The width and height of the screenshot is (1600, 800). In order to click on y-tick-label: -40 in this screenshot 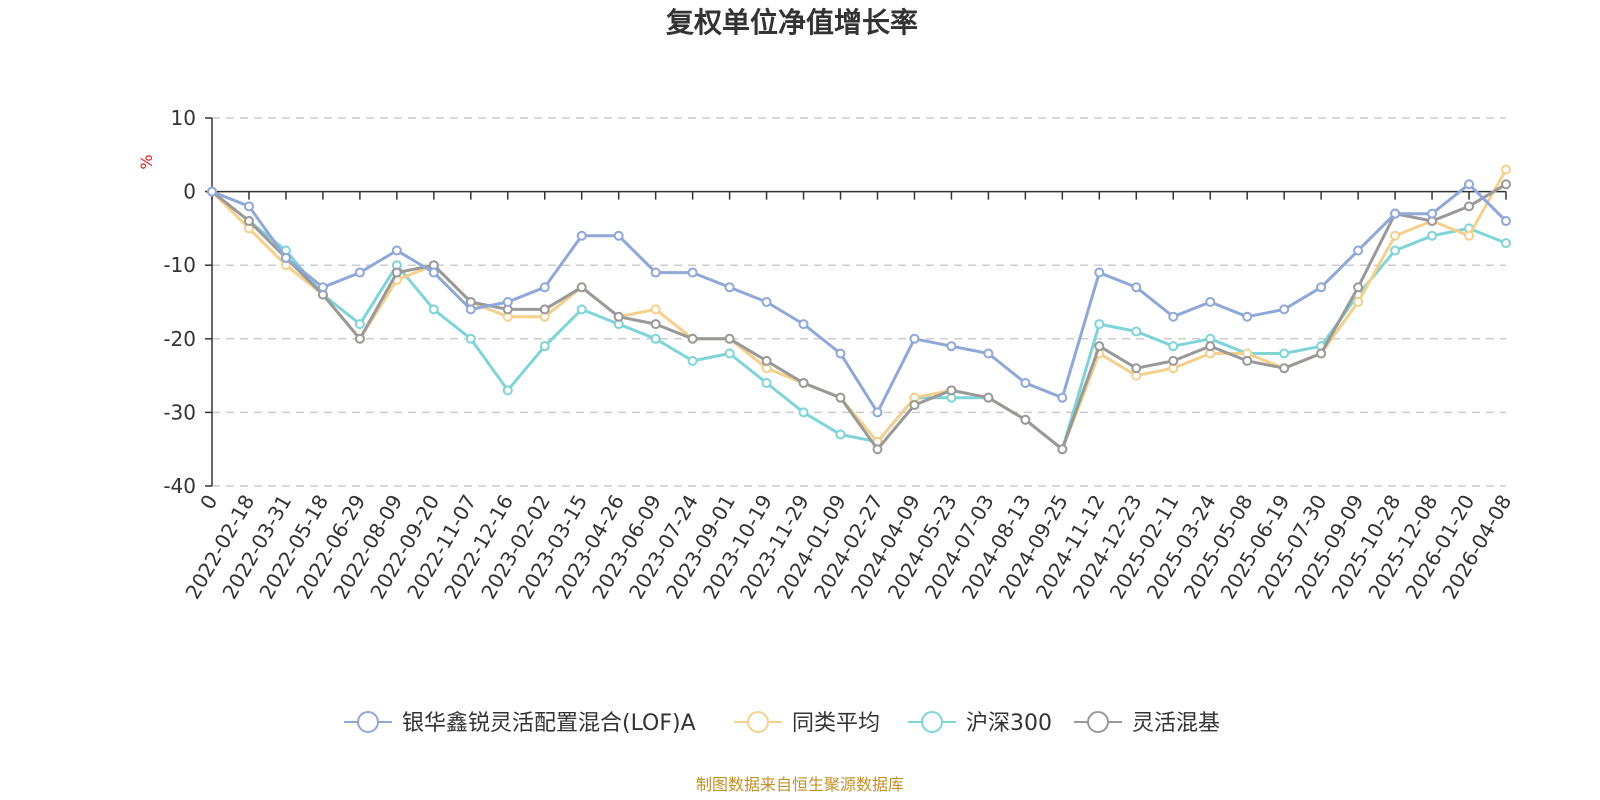, I will do `click(179, 486)`.